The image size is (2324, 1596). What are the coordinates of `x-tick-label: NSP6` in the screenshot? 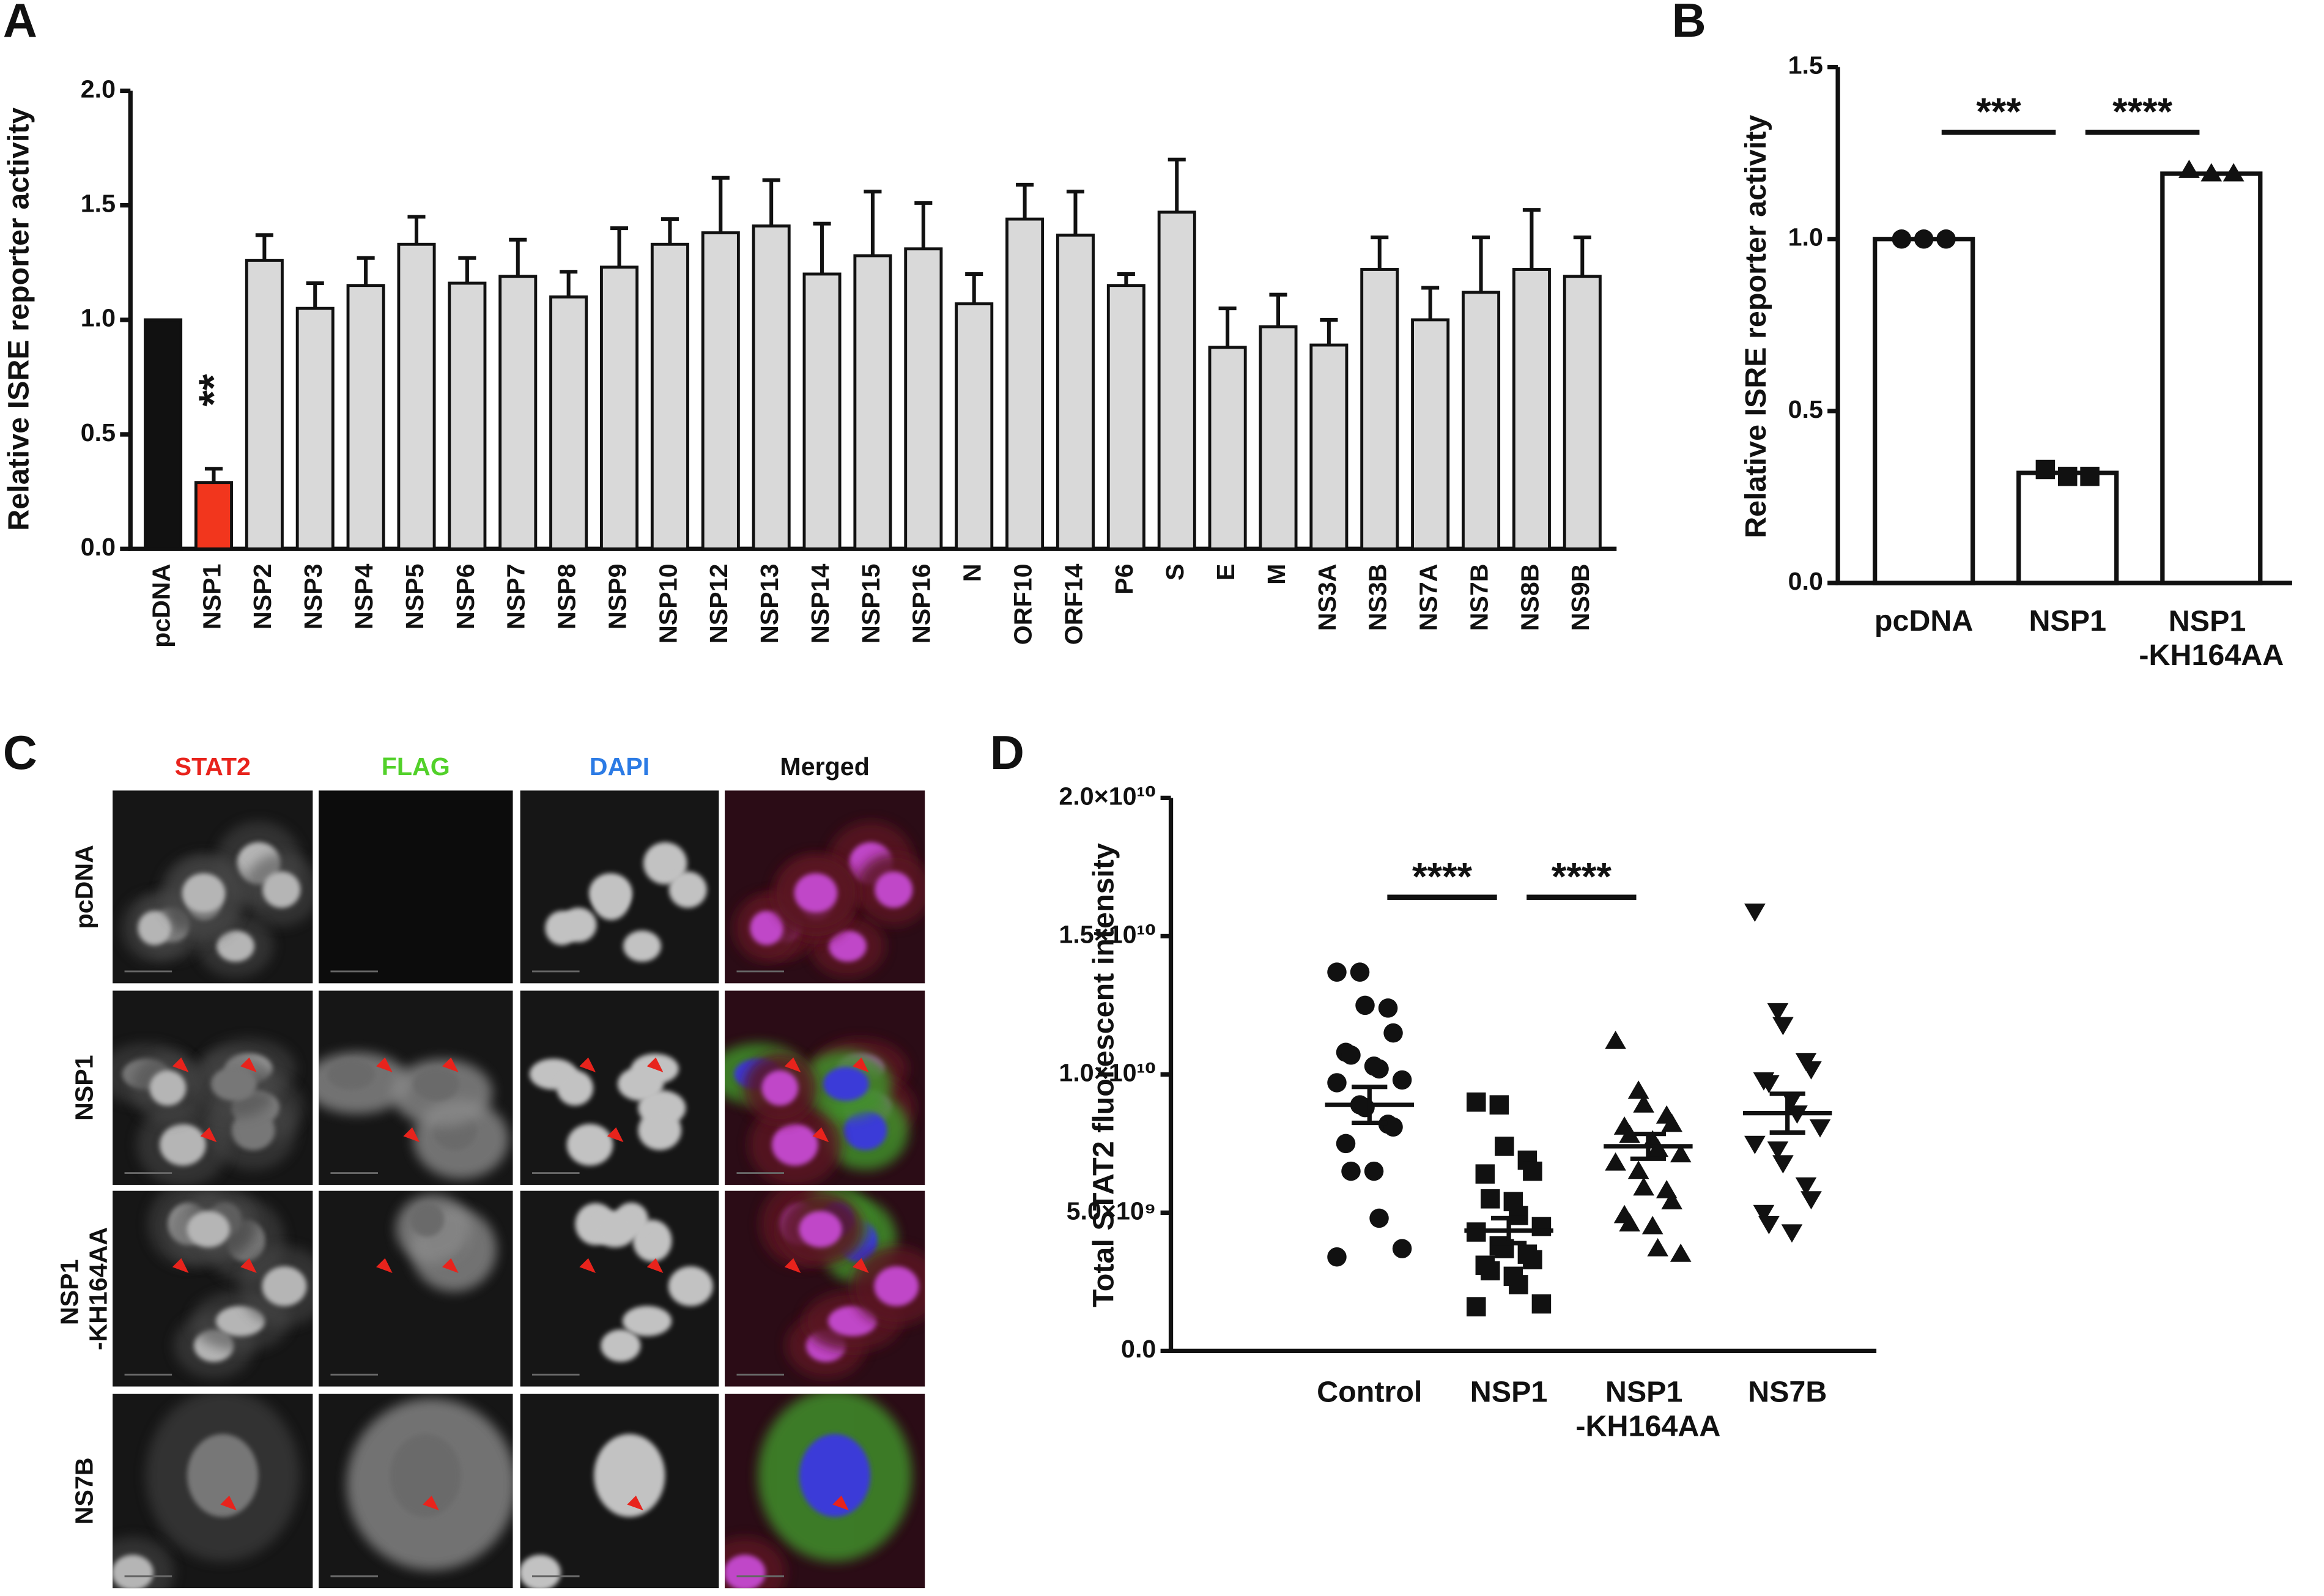 It's located at (465, 597).